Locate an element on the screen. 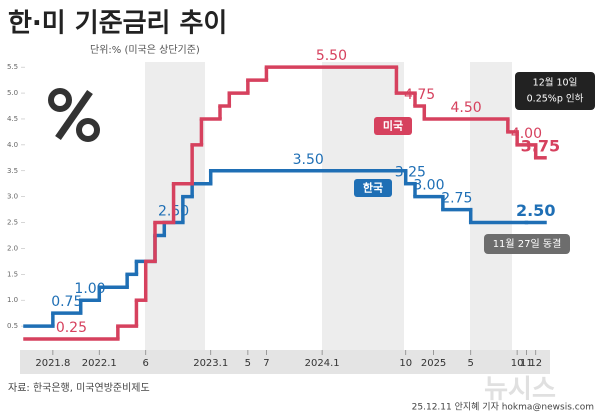 This screenshot has height=415, width=600. x-tick-label: 2022.1 is located at coordinates (99, 363).